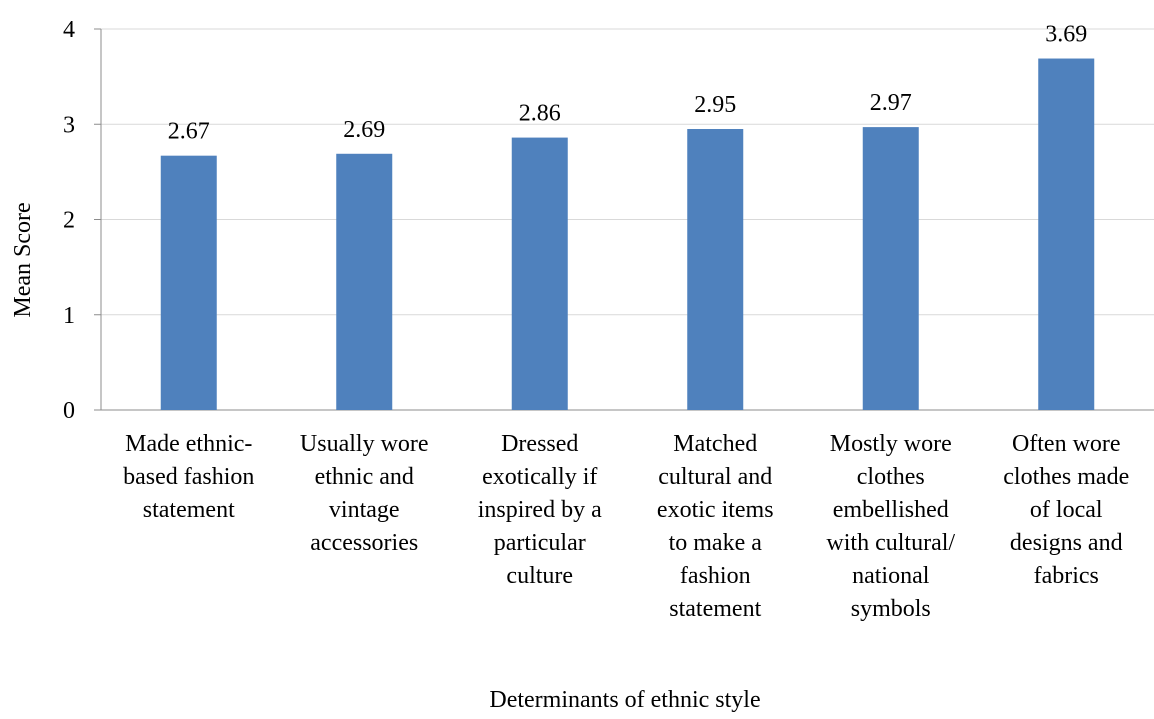 This screenshot has height=719, width=1154. I want to click on y-axis-title: Mean Score, so click(23, 259).